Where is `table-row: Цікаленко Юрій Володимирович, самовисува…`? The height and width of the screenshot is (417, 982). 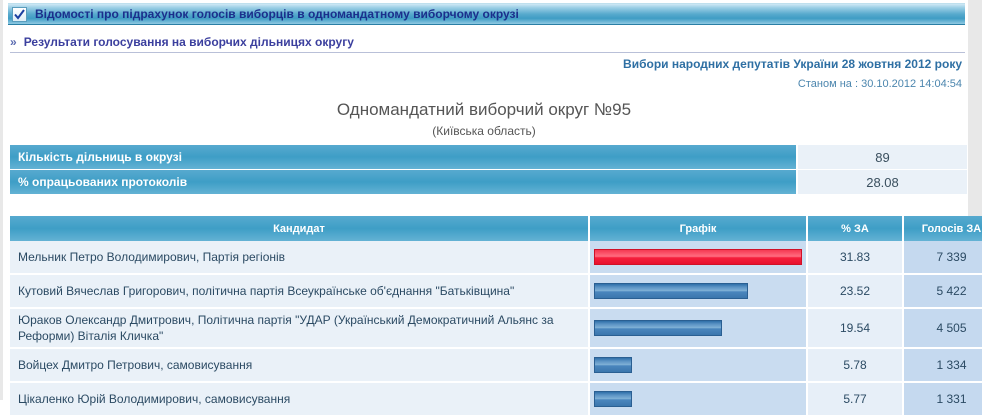
table-row: Цікаленко Юрій Володимирович, самовисува… is located at coordinates (496, 399).